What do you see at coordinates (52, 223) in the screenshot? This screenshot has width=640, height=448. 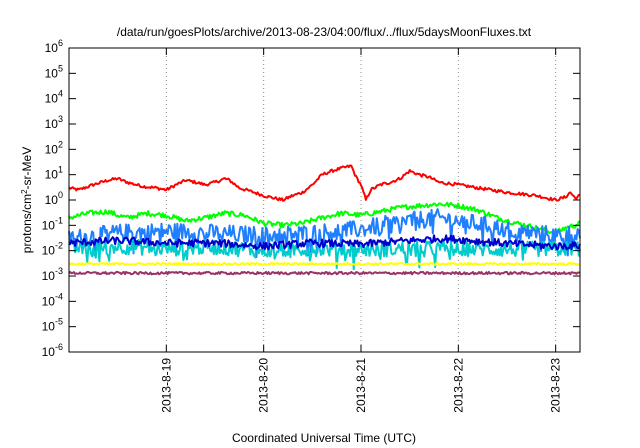 I see `y-tick-label: 10⁻¹` at bounding box center [52, 223].